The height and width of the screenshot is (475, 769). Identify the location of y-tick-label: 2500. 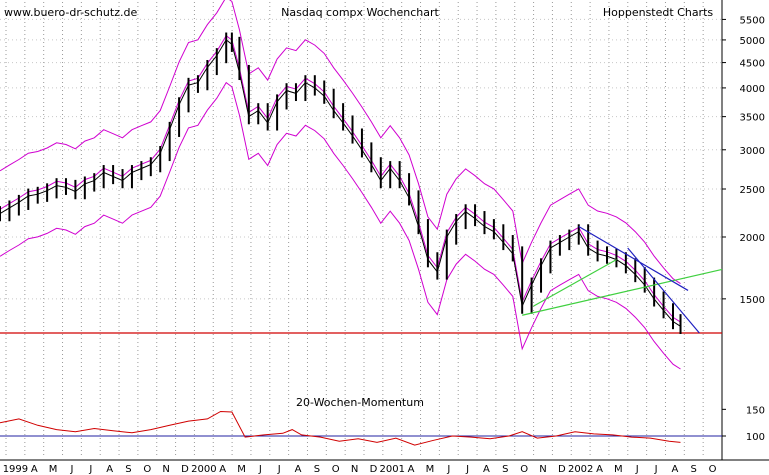
(752, 190).